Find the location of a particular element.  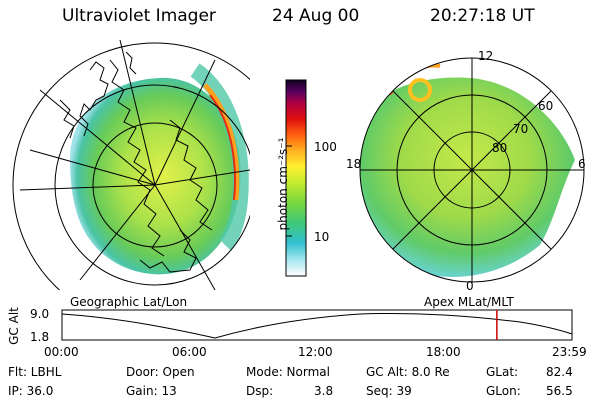

alt-ytick-9: 9.0 is located at coordinates (40, 314).